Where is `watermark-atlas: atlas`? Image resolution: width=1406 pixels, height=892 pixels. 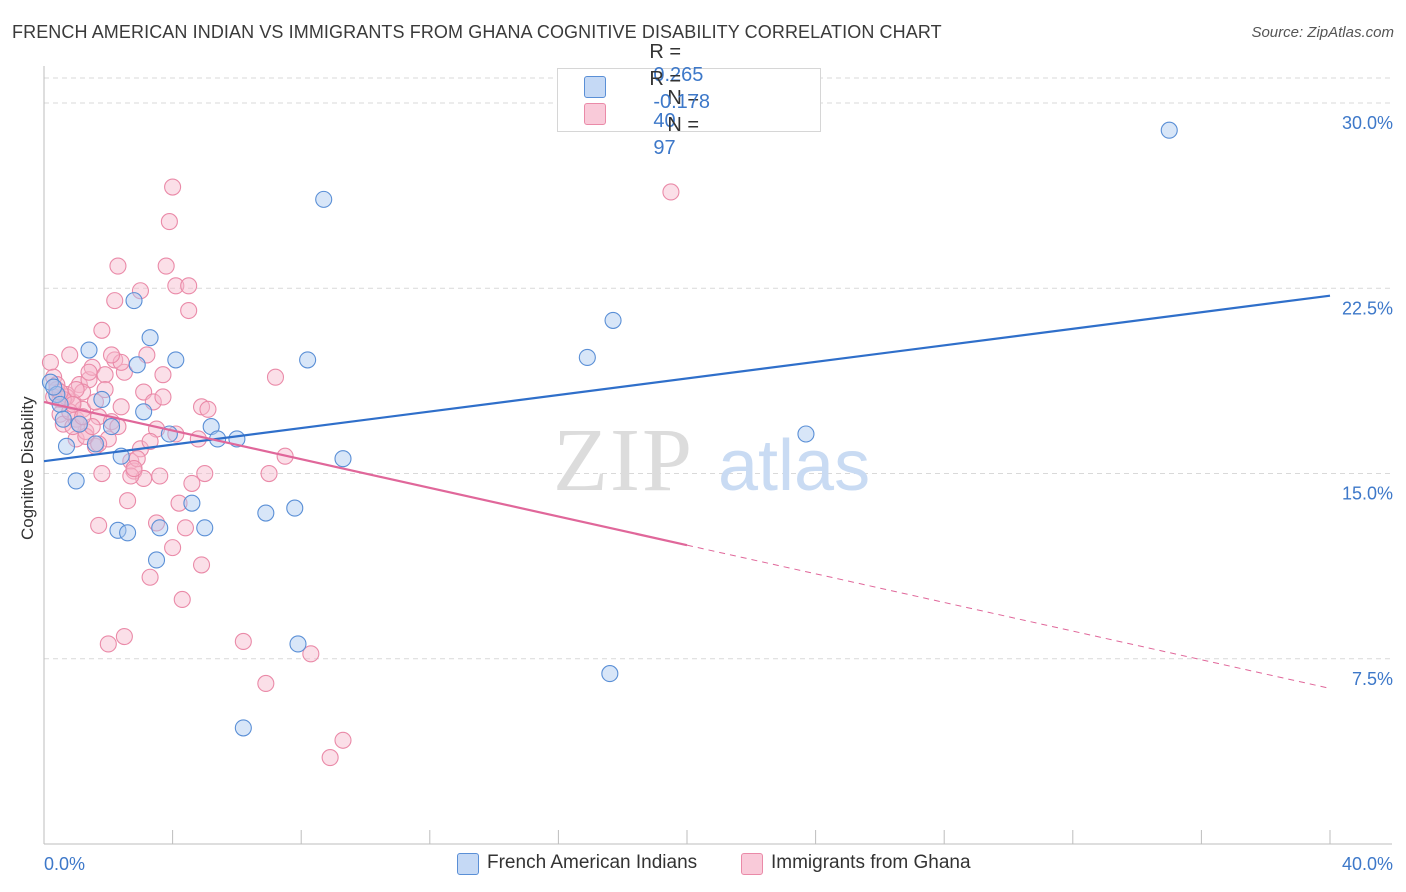 watermark-atlas: atlas is located at coordinates (794, 466).